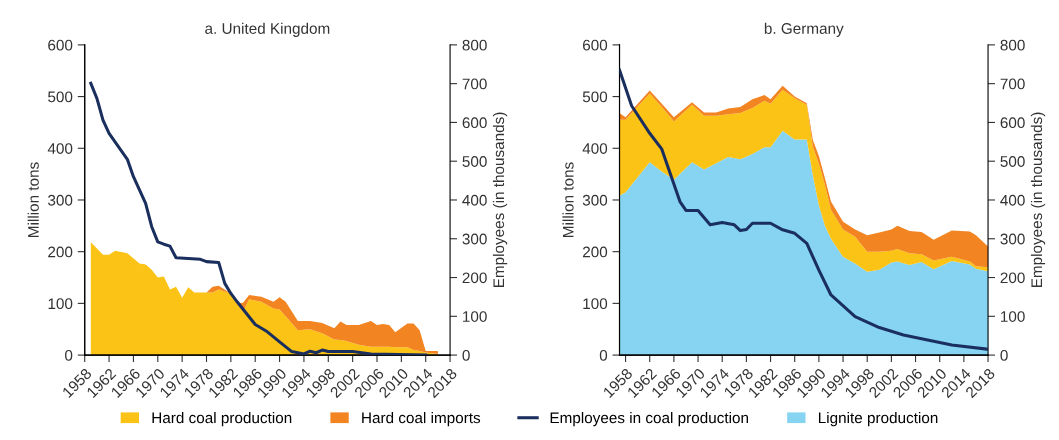 This screenshot has width=1059, height=440. I want to click on chart-title: b. Germany, so click(804, 29).